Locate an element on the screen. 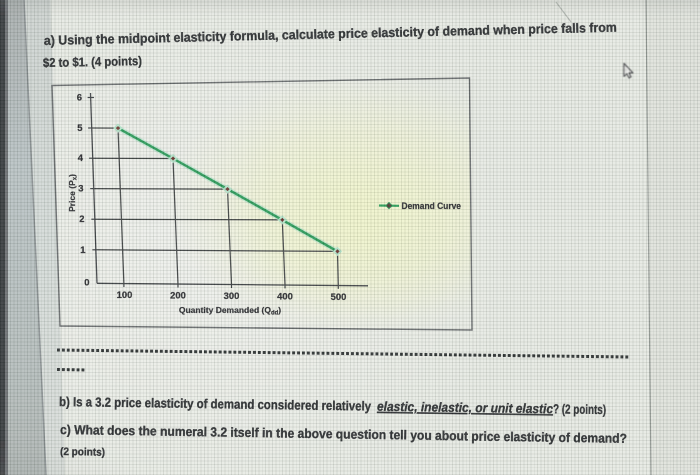 This screenshot has height=475, width=700. svg-text:elastic, inelastic, or unit el: elastic, inelastic, or unit elastic is located at coordinates (465, 408).